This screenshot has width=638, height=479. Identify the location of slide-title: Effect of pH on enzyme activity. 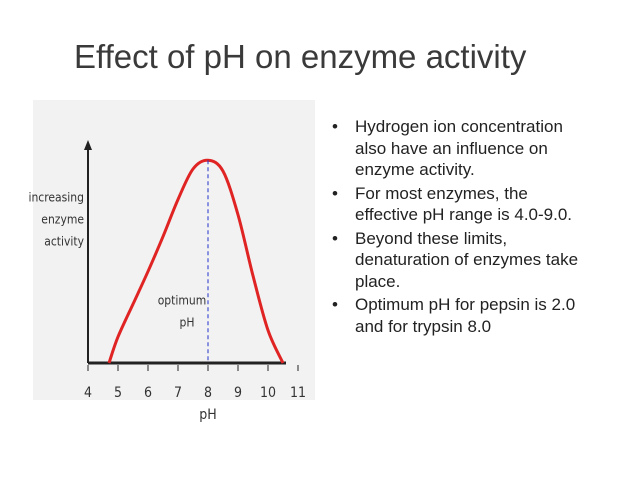
(300, 56).